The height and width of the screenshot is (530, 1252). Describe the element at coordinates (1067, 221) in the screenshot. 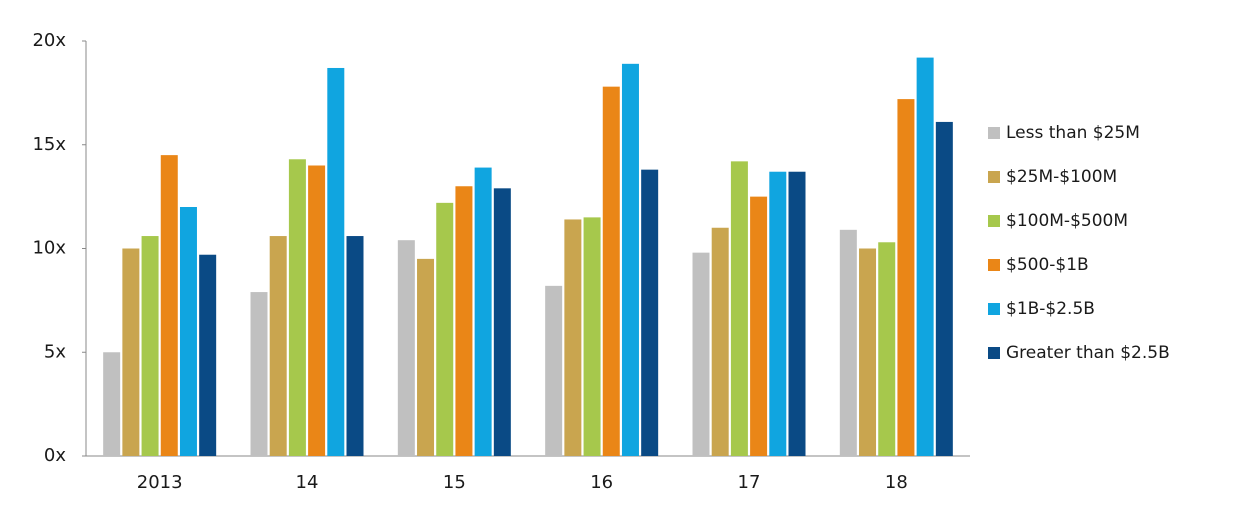

I see `legend-label: $100M-$500M` at that location.